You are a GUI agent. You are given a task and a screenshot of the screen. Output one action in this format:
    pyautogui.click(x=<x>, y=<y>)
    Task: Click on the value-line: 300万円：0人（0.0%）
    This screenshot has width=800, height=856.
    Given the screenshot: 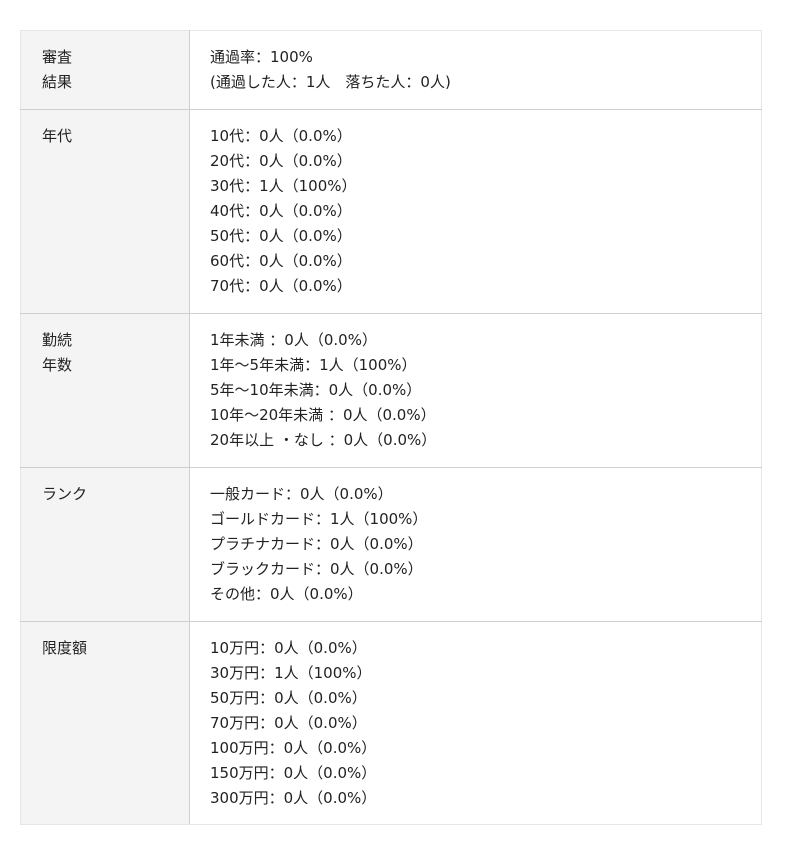 What is the action you would take?
    pyautogui.click(x=293, y=798)
    